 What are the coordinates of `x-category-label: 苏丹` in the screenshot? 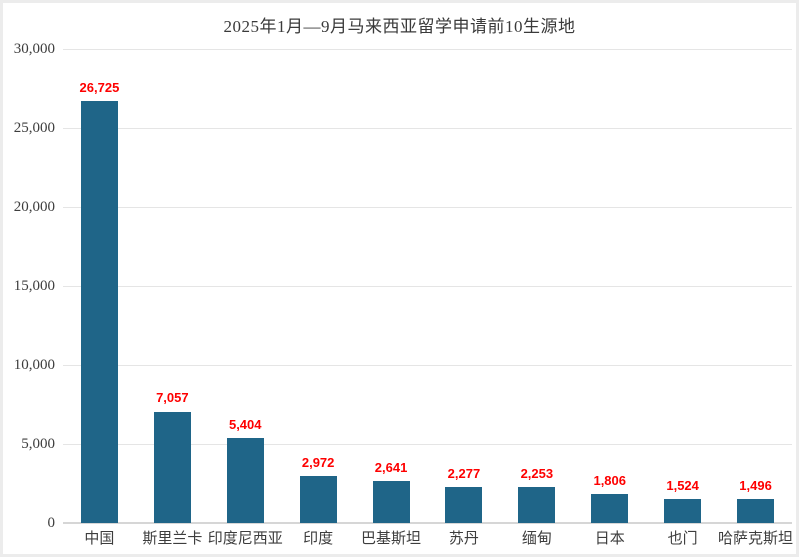 It's located at (463, 539).